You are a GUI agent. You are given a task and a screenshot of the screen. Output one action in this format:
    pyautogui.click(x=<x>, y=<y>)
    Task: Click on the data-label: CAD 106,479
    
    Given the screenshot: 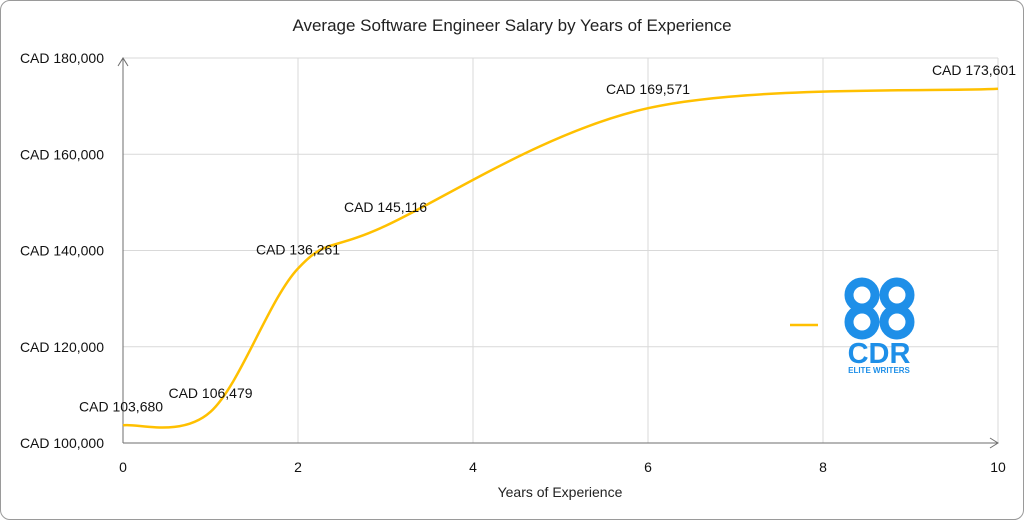 What is the action you would take?
    pyautogui.click(x=210, y=393)
    